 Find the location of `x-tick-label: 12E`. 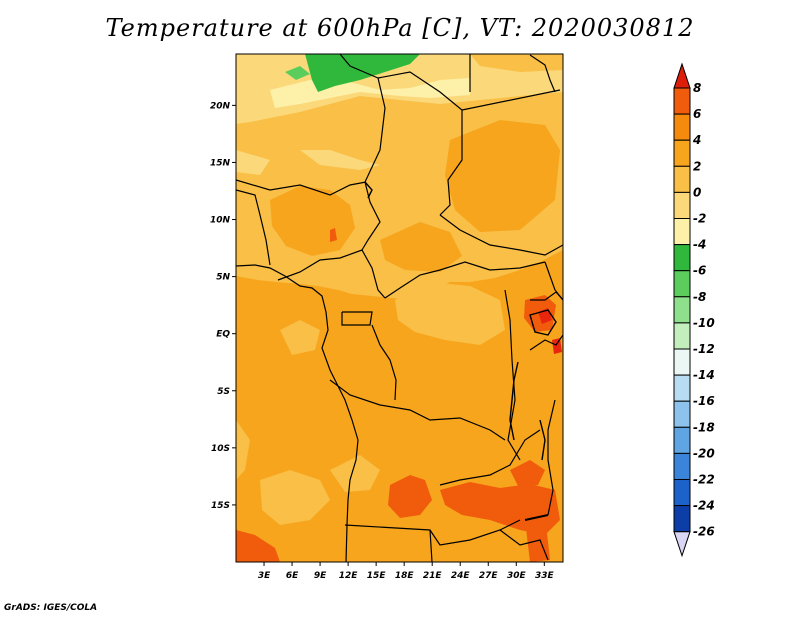

x-tick-label: 12E is located at coordinates (349, 576).